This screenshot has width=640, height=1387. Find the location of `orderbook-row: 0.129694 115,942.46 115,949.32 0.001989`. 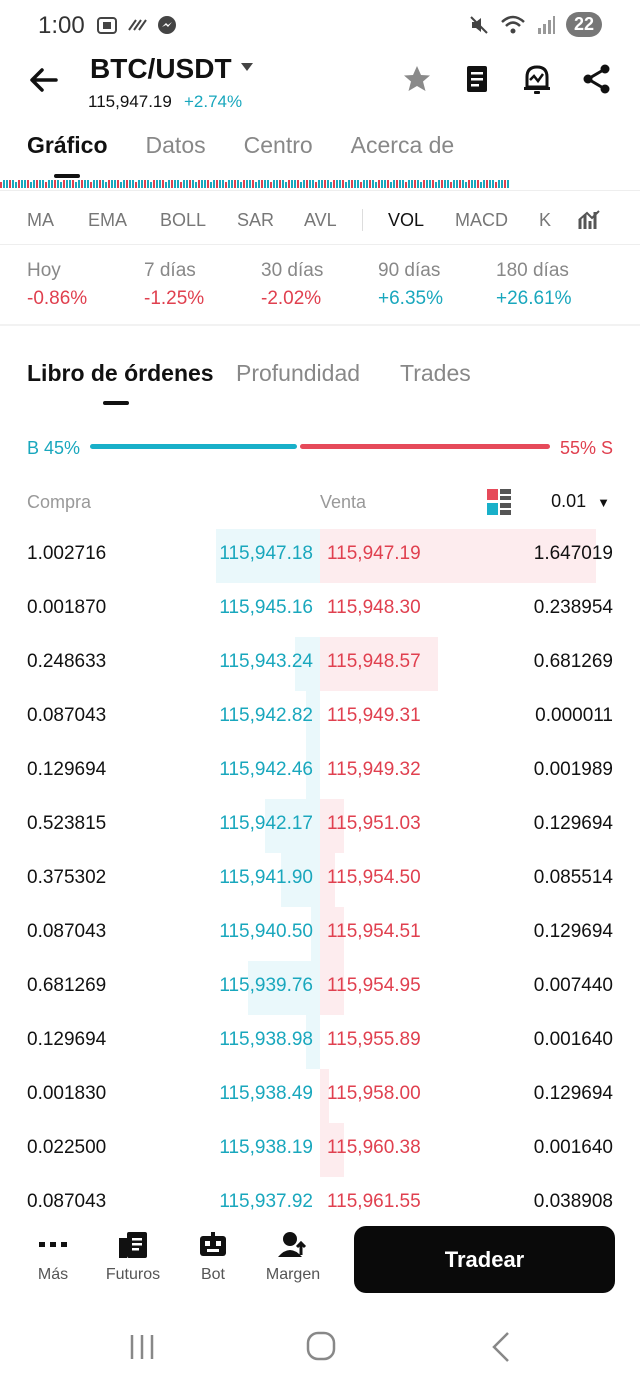

orderbook-row: 0.129694 115,942.46 115,949.32 0.001989 is located at coordinates (320, 772).